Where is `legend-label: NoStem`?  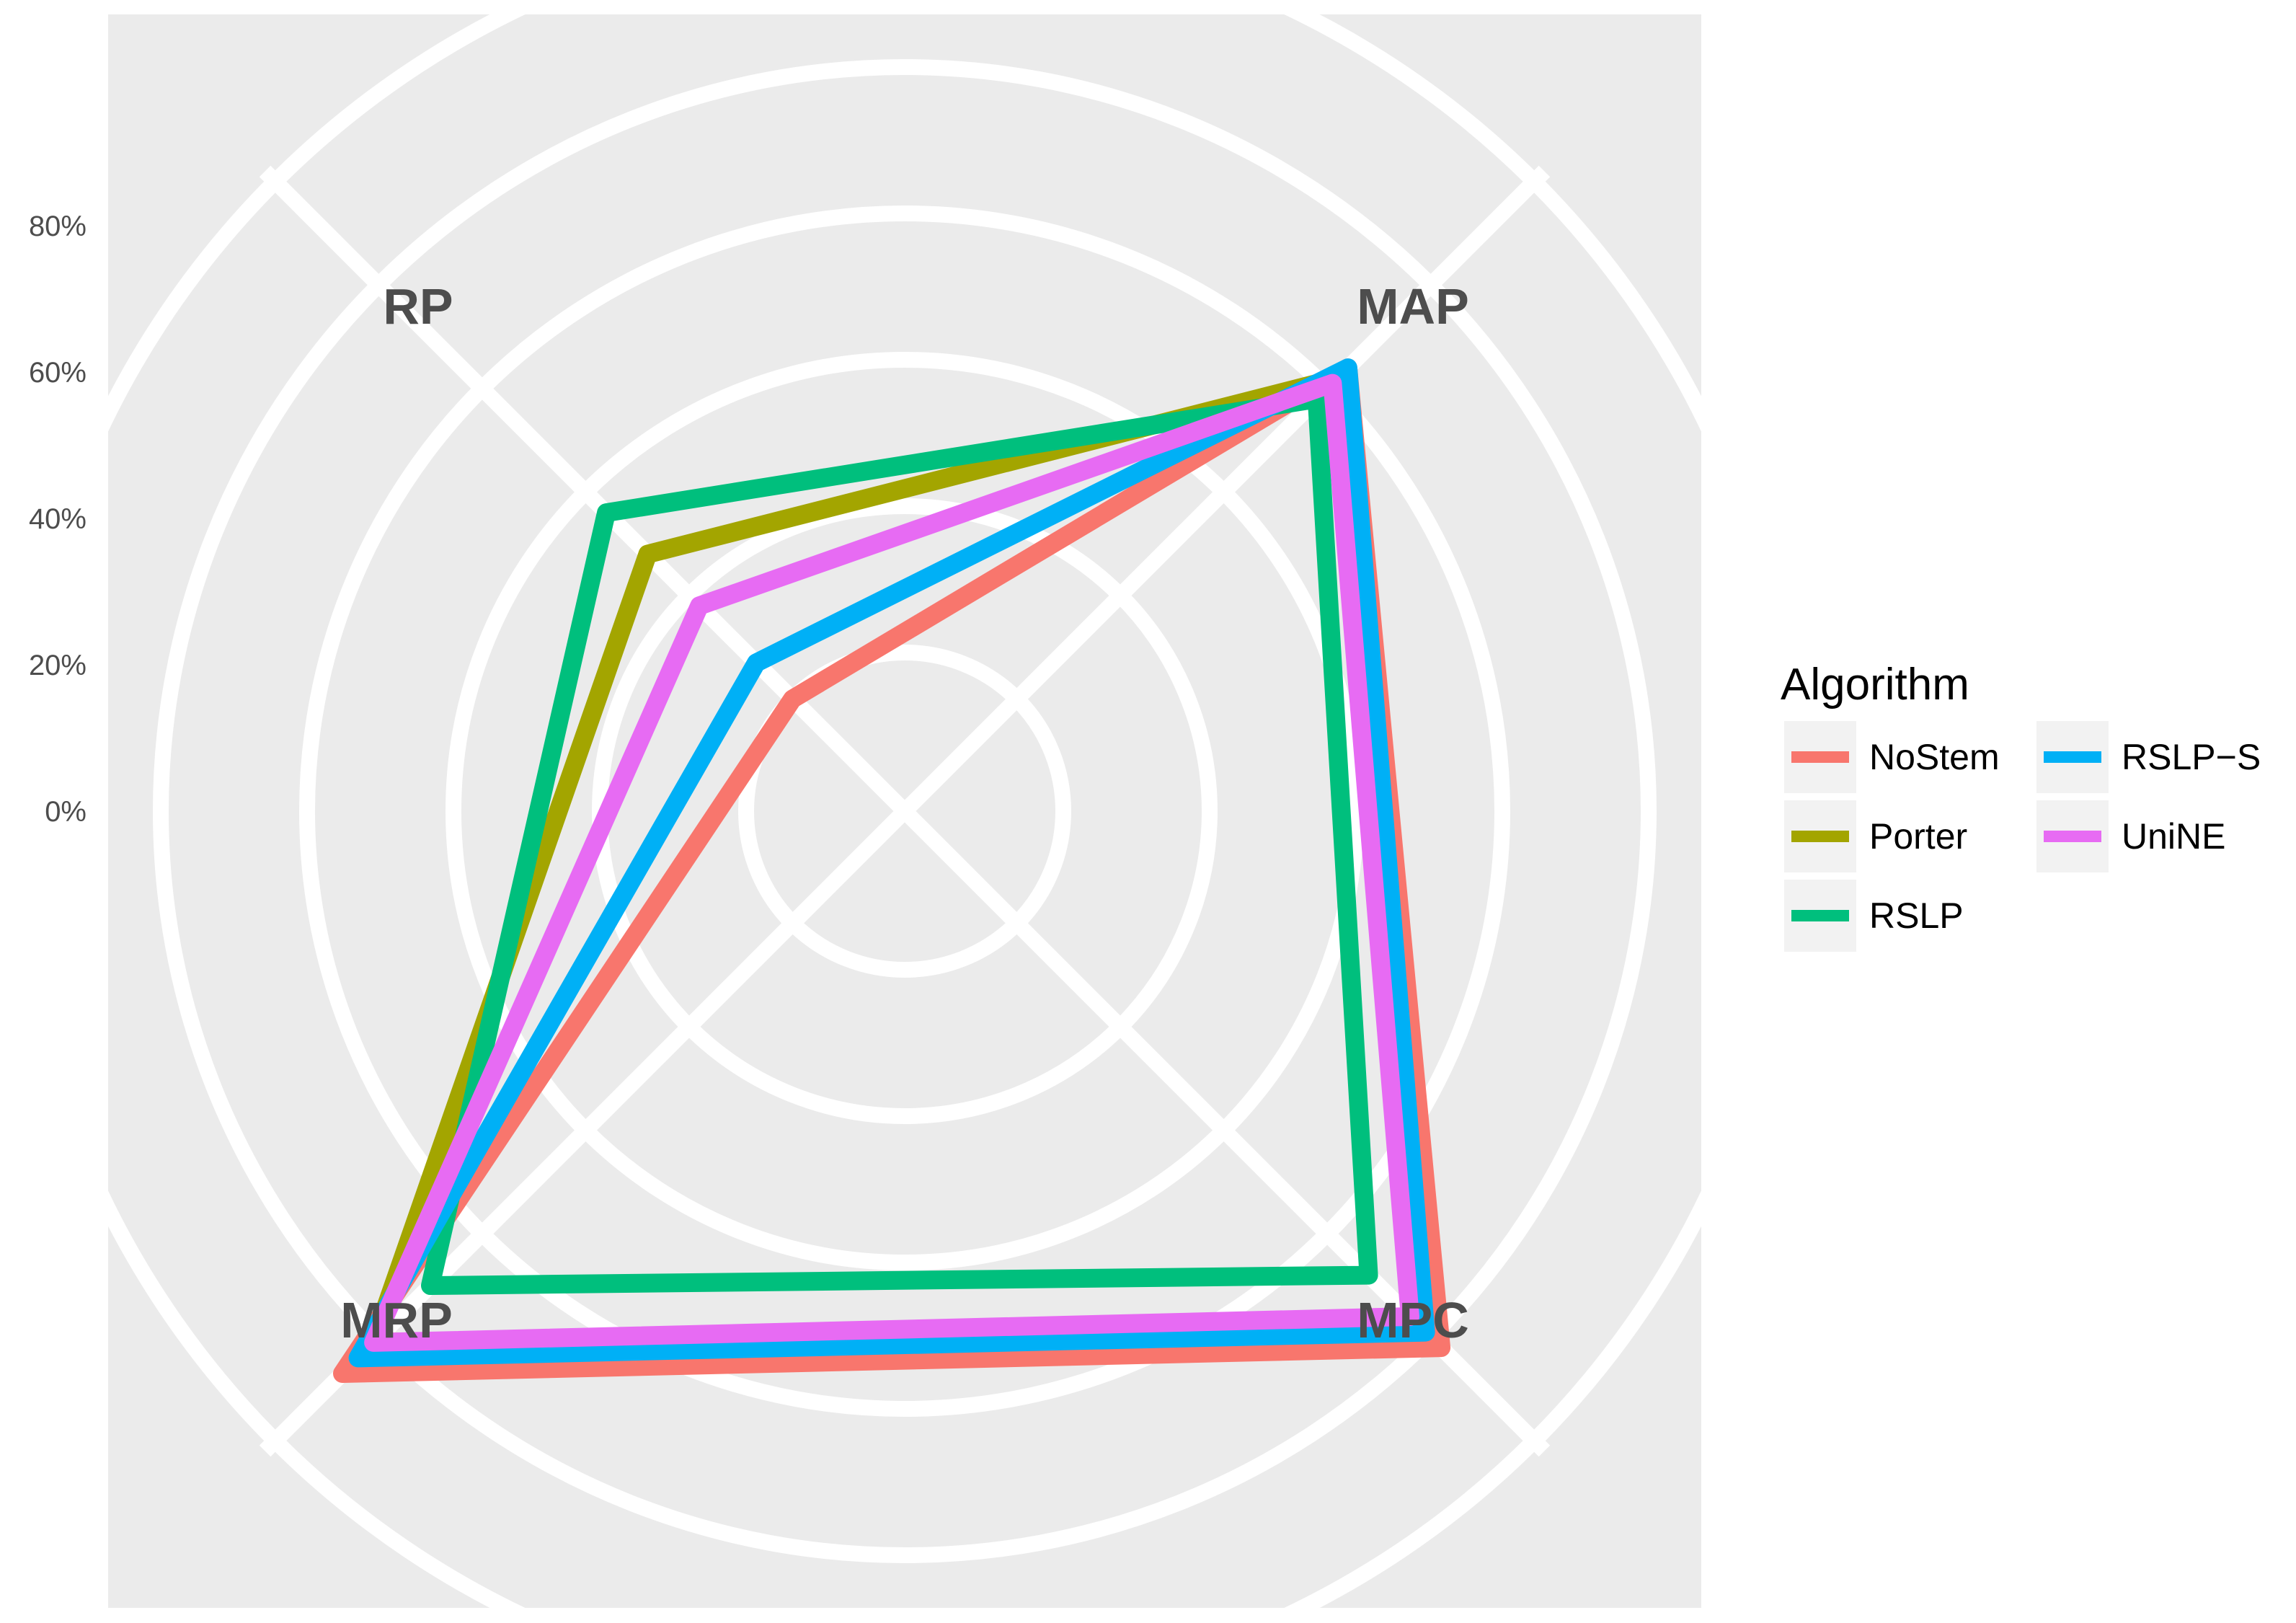 legend-label: NoStem is located at coordinates (1934, 757).